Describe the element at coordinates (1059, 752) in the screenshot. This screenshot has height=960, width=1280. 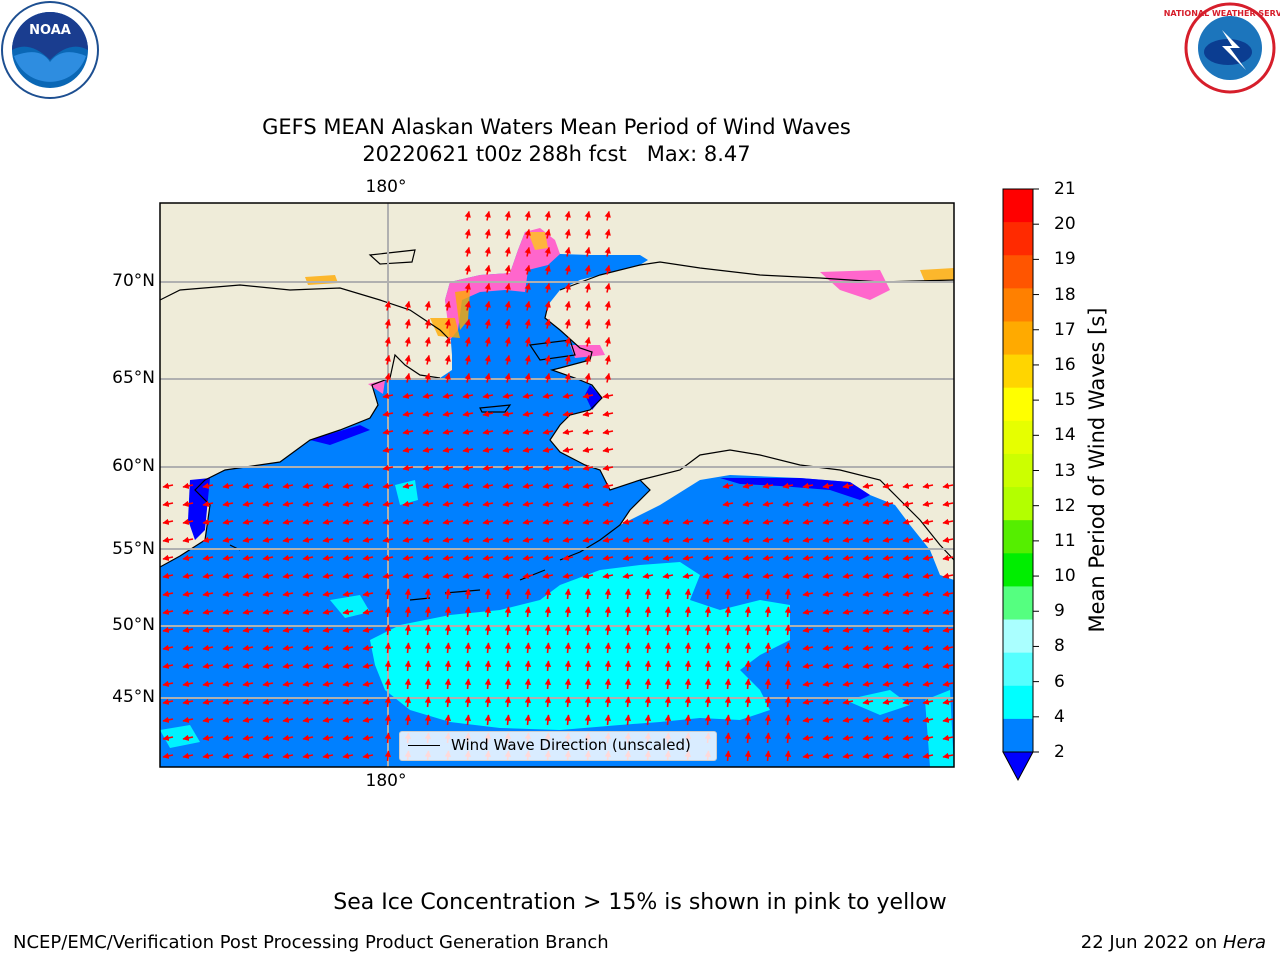
I see `colorbar-tick-label: 2` at that location.